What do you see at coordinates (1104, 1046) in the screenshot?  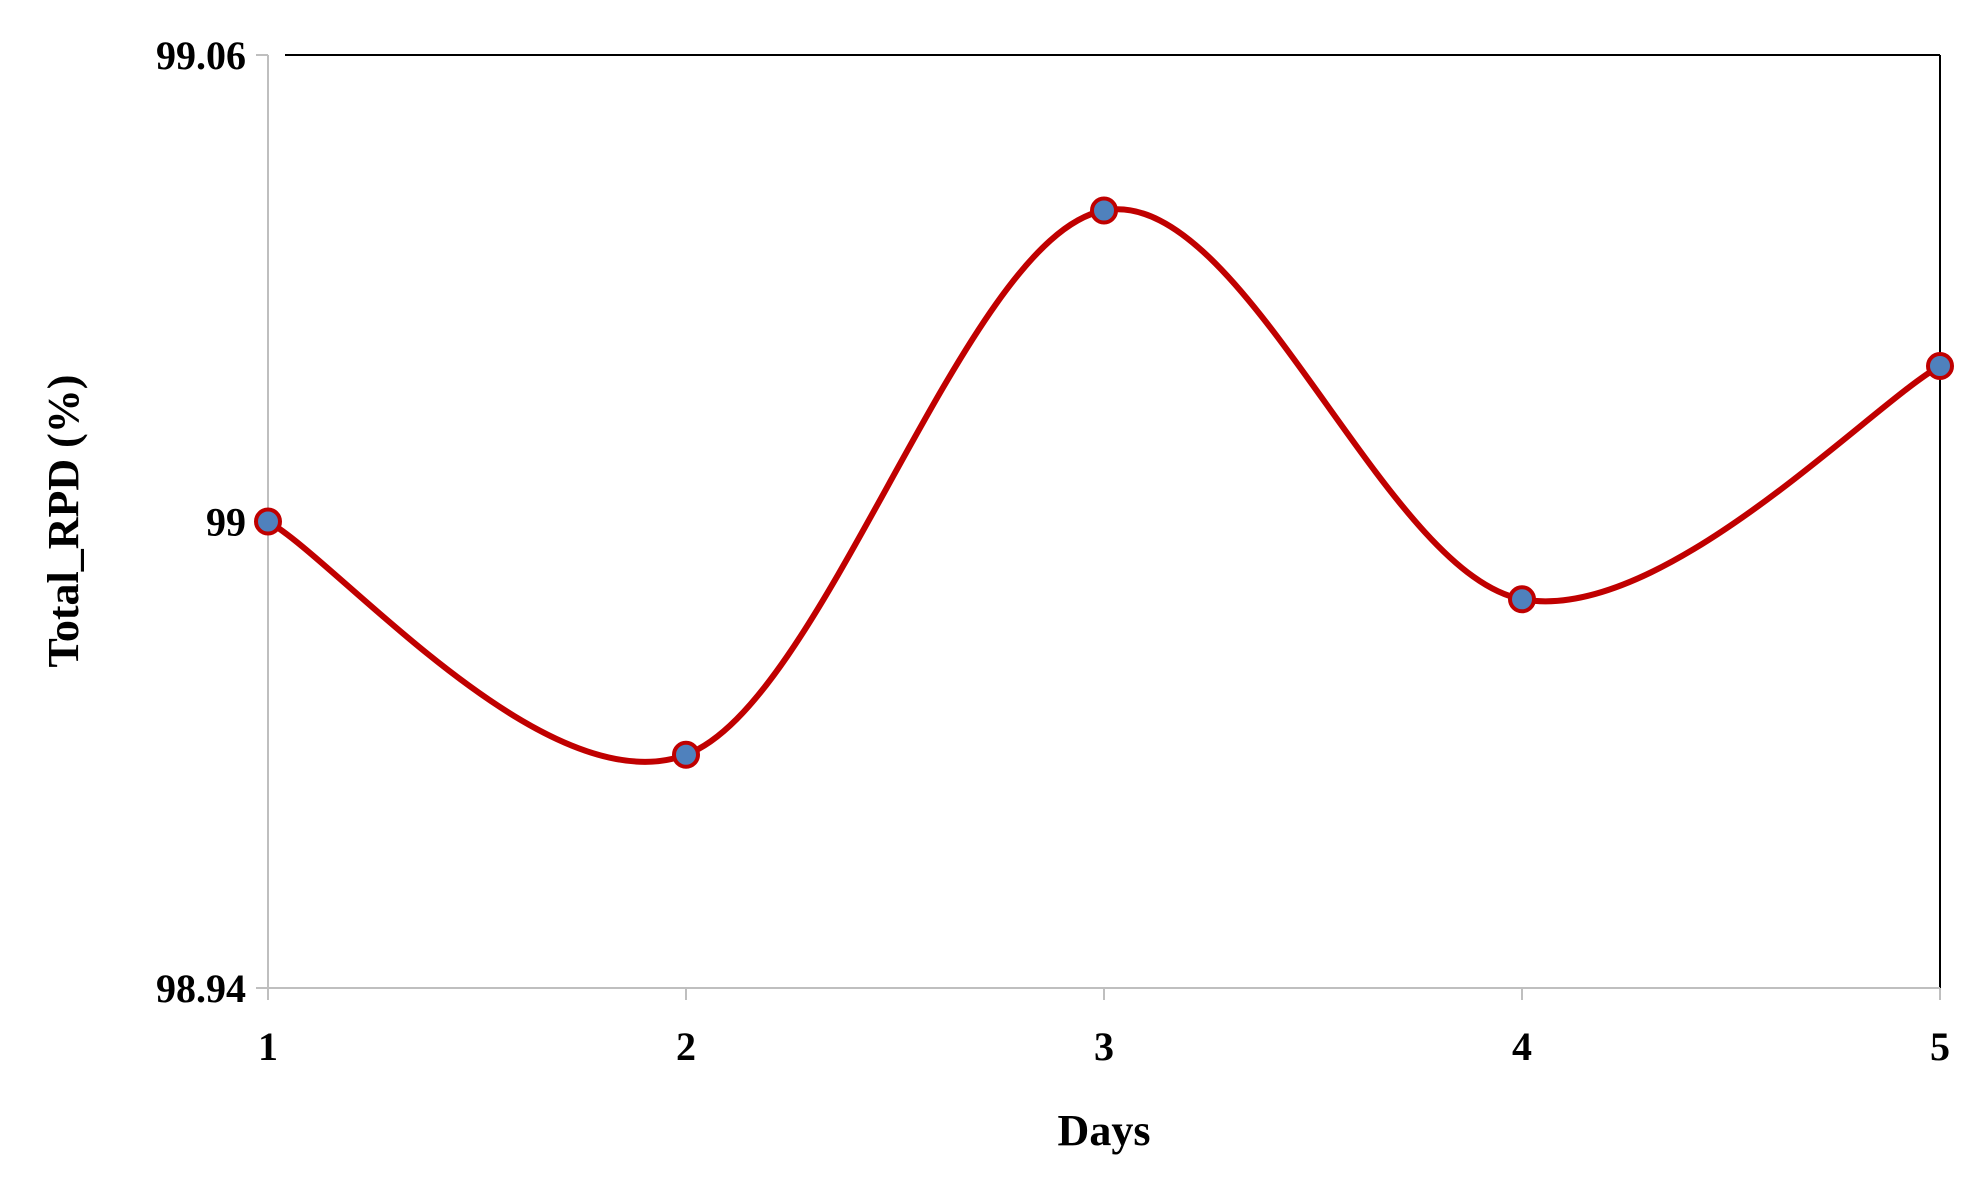 I see `x-tick-label: 3` at bounding box center [1104, 1046].